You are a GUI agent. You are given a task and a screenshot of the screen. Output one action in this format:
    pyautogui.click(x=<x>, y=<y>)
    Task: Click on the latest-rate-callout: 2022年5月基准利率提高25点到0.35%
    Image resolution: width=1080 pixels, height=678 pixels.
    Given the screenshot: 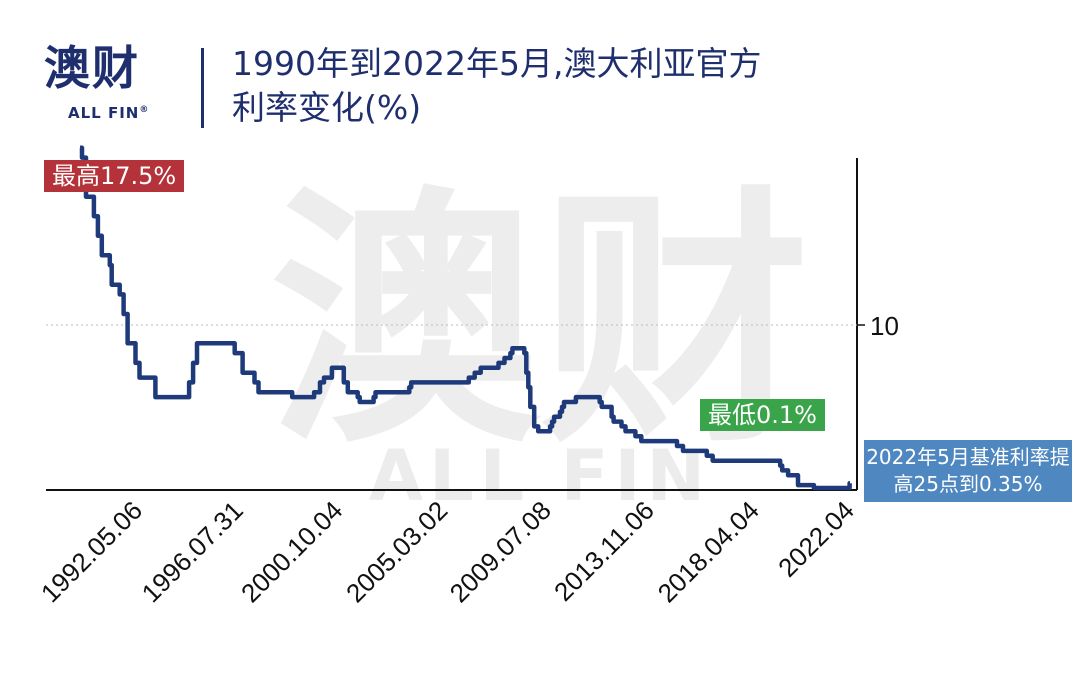 What is the action you would take?
    pyautogui.click(x=968, y=471)
    